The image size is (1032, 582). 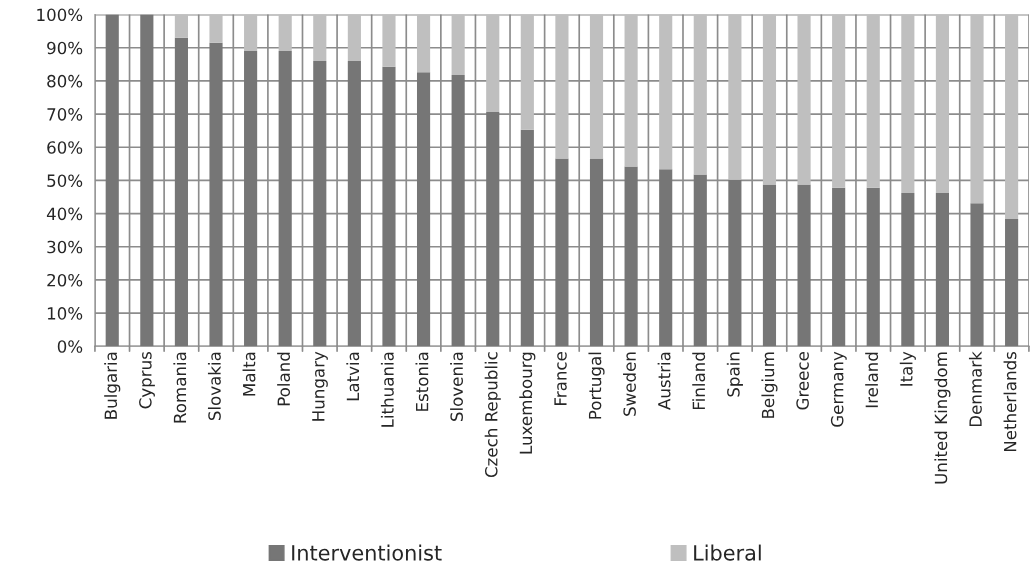 What do you see at coordinates (872, 380) in the screenshot?
I see `x-tick-label: Ireland` at bounding box center [872, 380].